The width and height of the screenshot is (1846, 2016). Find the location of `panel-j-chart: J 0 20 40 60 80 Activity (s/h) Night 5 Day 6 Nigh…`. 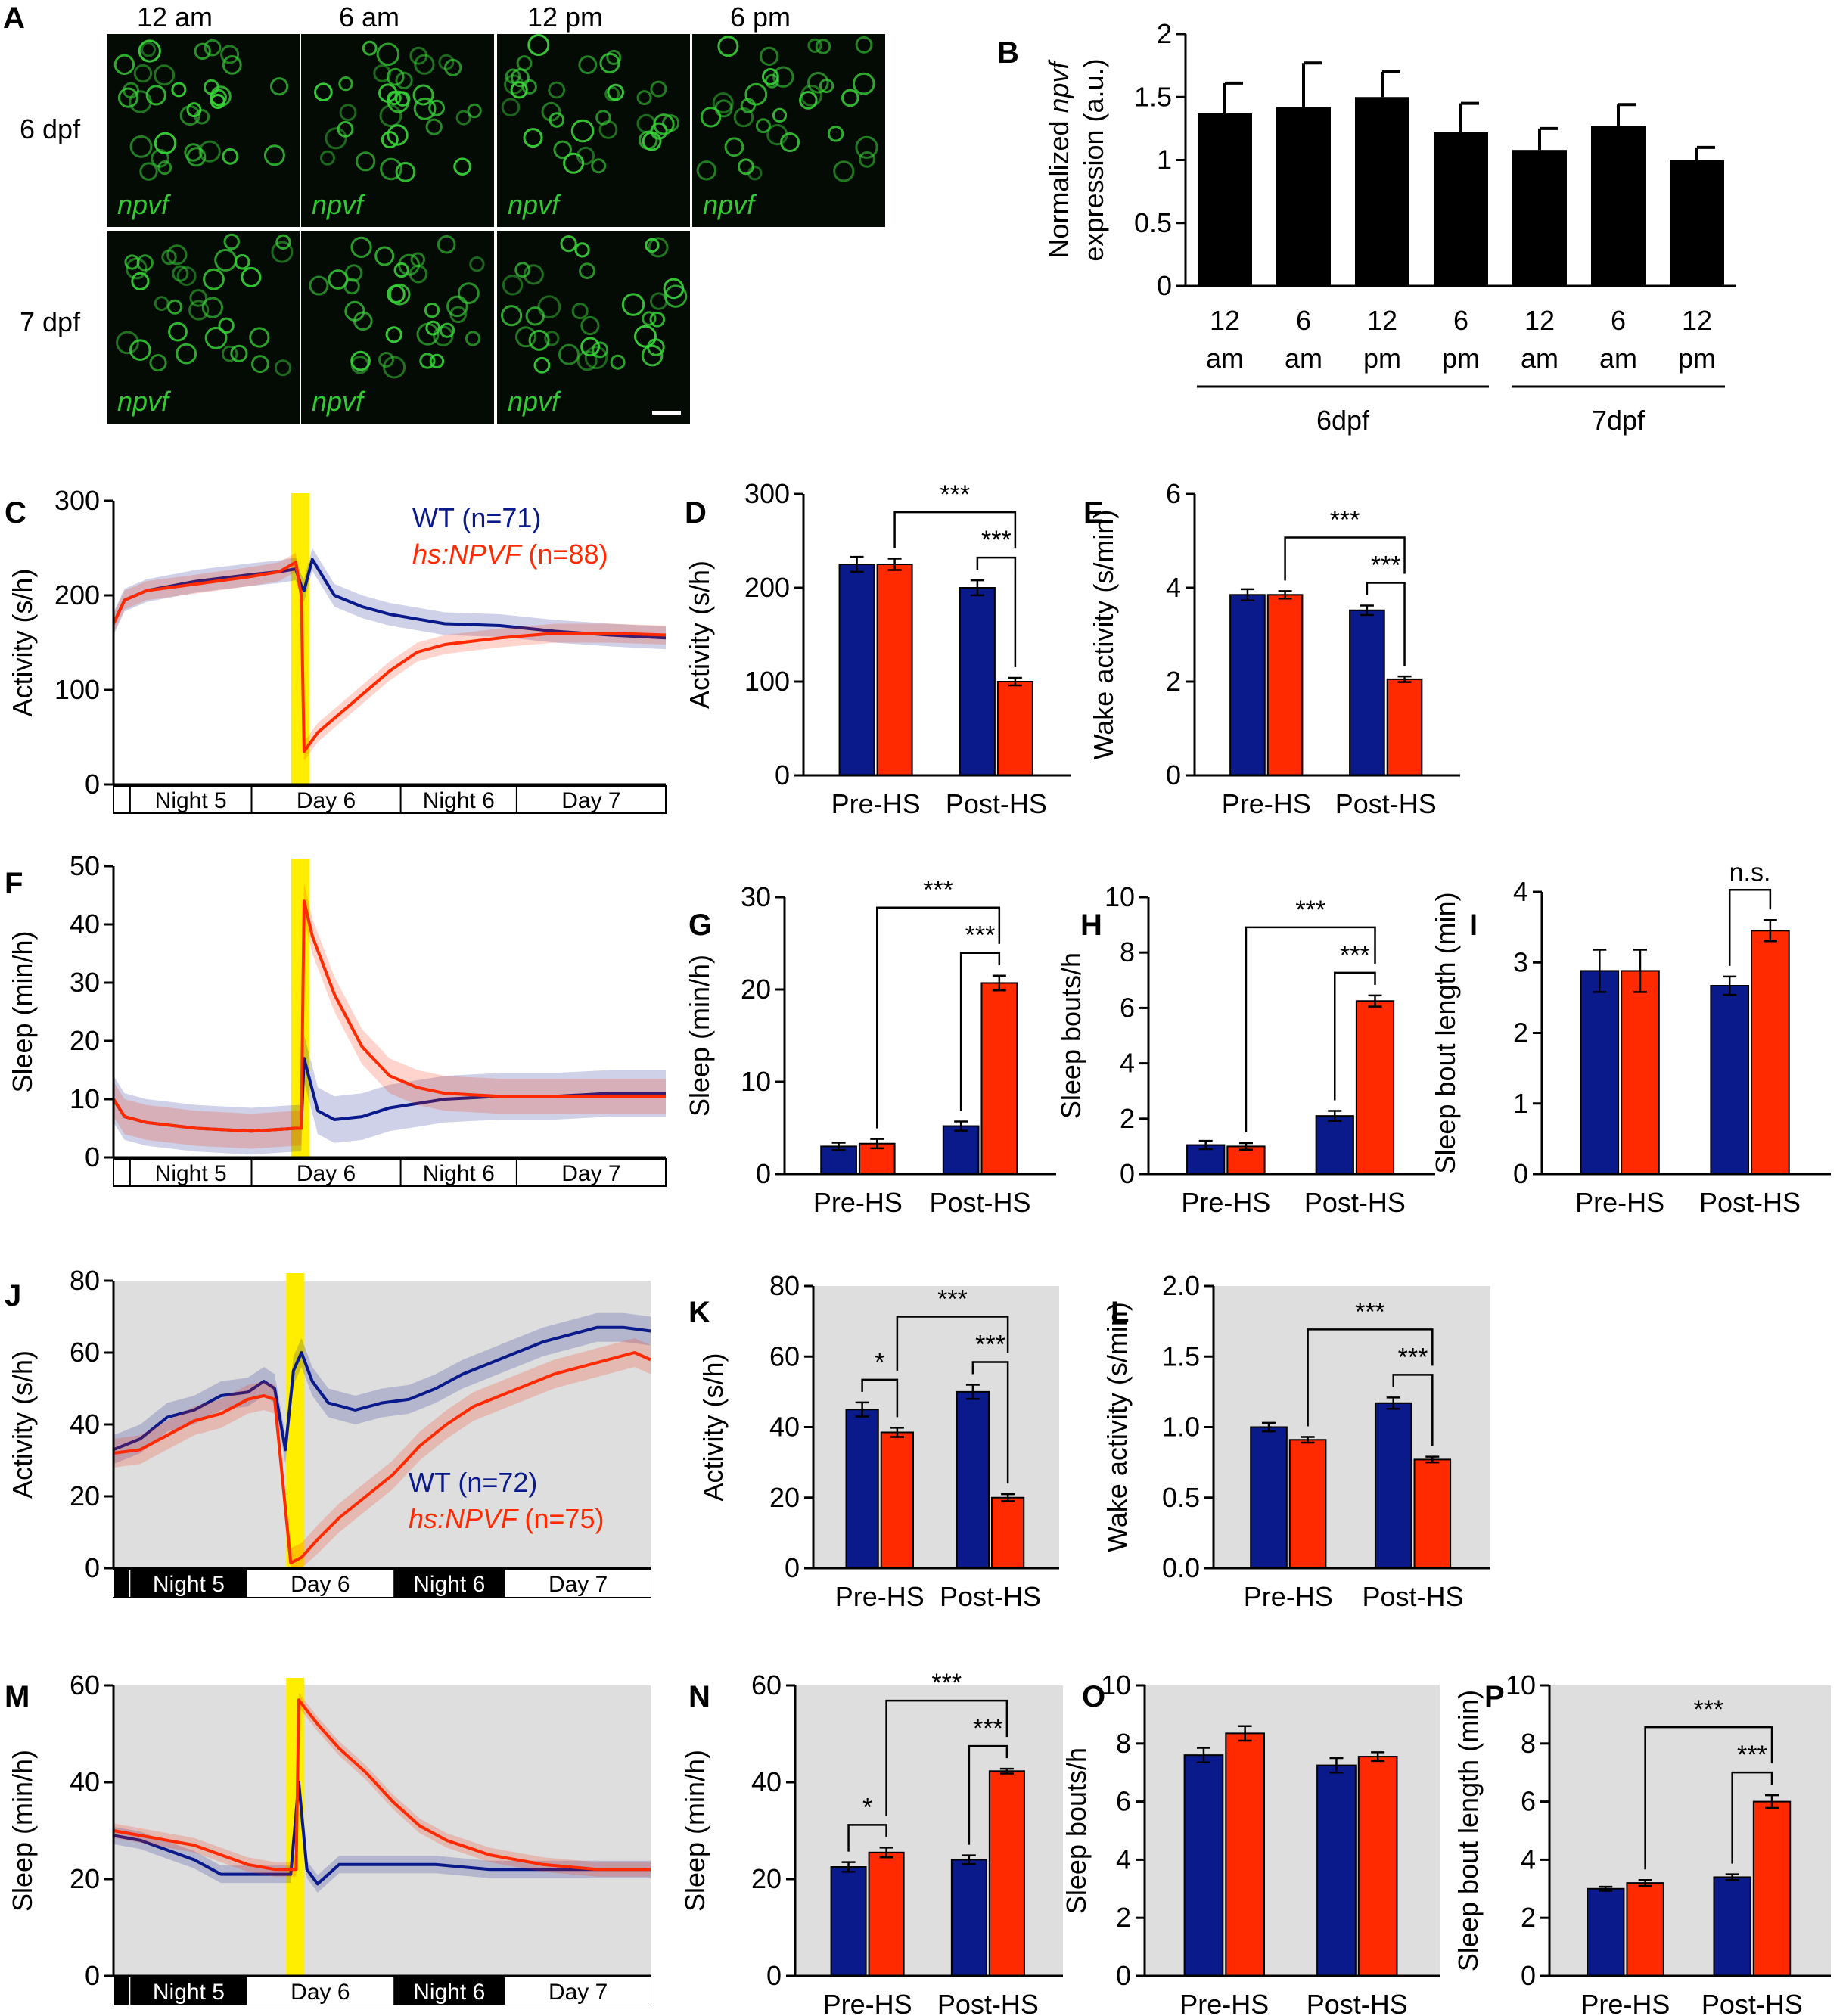

panel-j-chart: J 0 20 40 60 80 Activity (s/h) Night 5 Day 6 Nigh… is located at coordinates (328, 1431).